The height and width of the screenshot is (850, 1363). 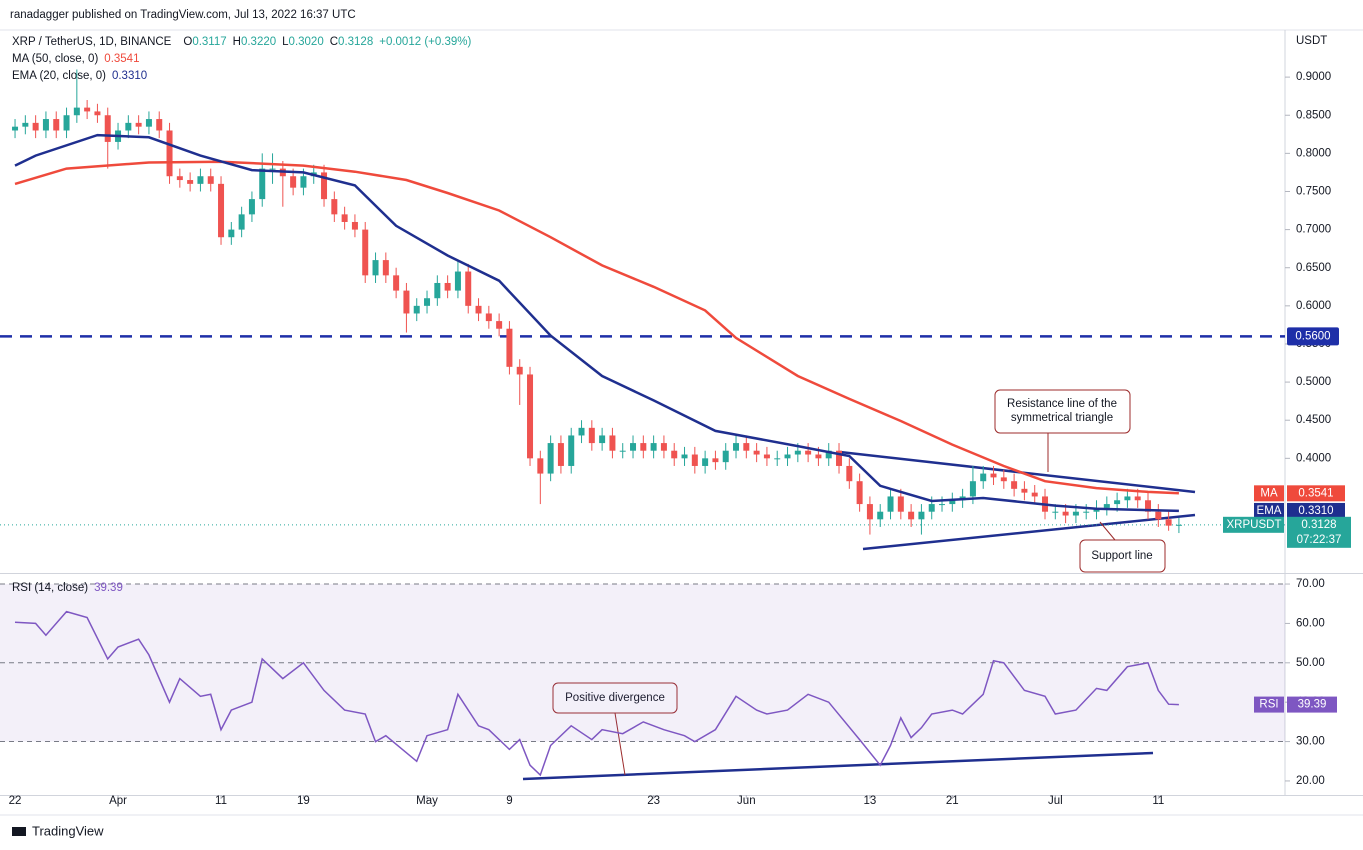 What do you see at coordinates (1313, 458) in the screenshot?
I see `y-tick-label: 0.4000` at bounding box center [1313, 458].